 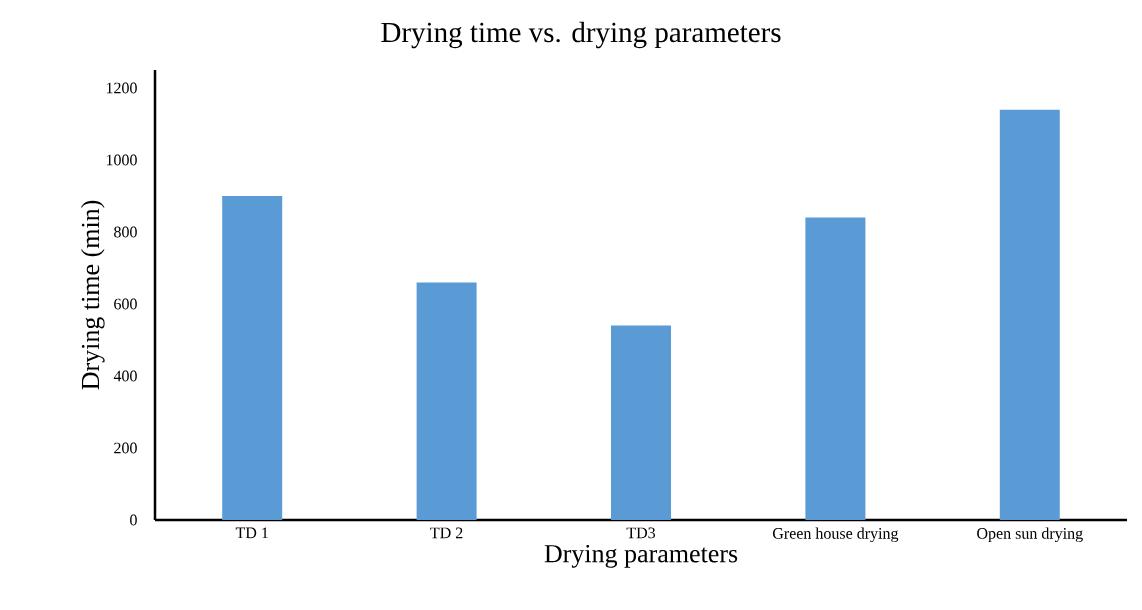 What do you see at coordinates (581, 35) in the screenshot?
I see `chart-title: Drying time vs. drying parameters` at bounding box center [581, 35].